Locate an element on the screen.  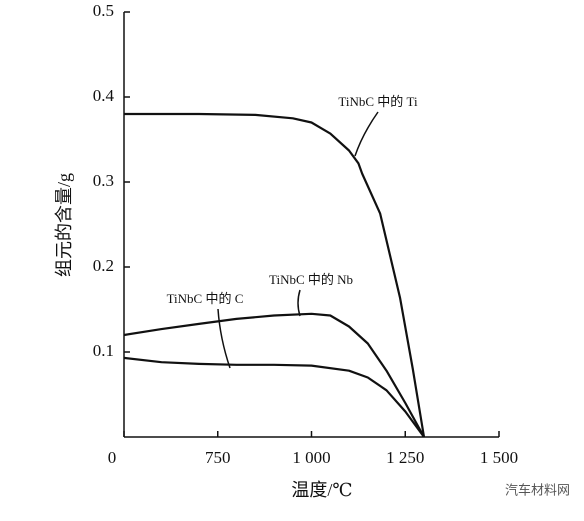
x-tick-label: 750 is located at coordinates (218, 457).